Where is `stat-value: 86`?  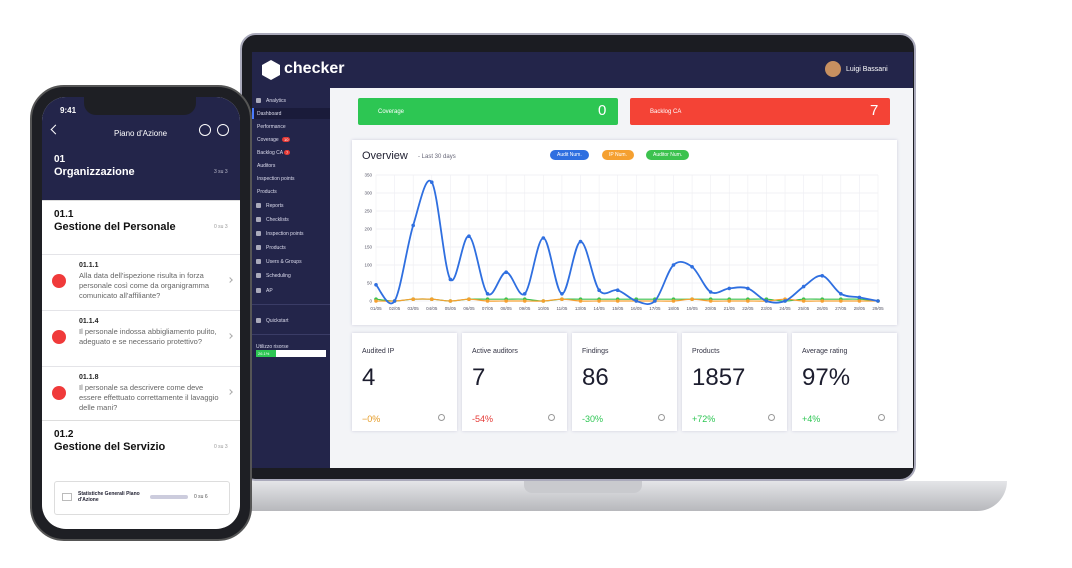 stat-value: 86 is located at coordinates (595, 377).